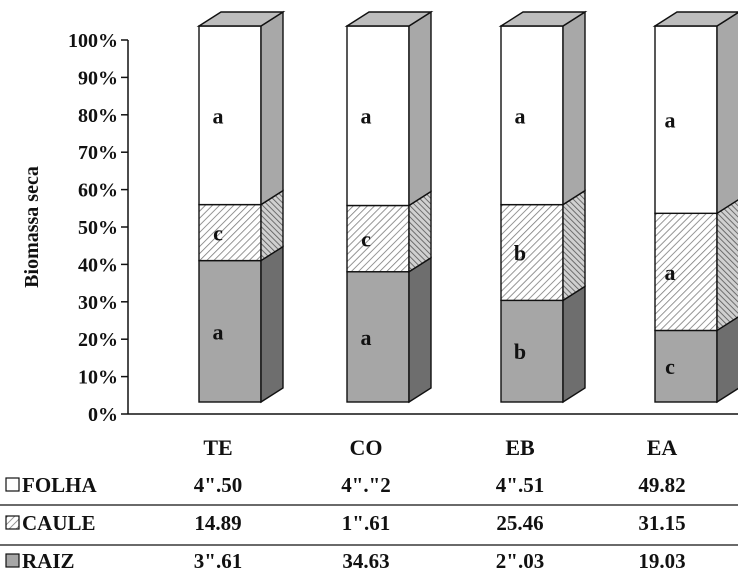  I want to click on legend-label: CAULE, so click(59, 523).